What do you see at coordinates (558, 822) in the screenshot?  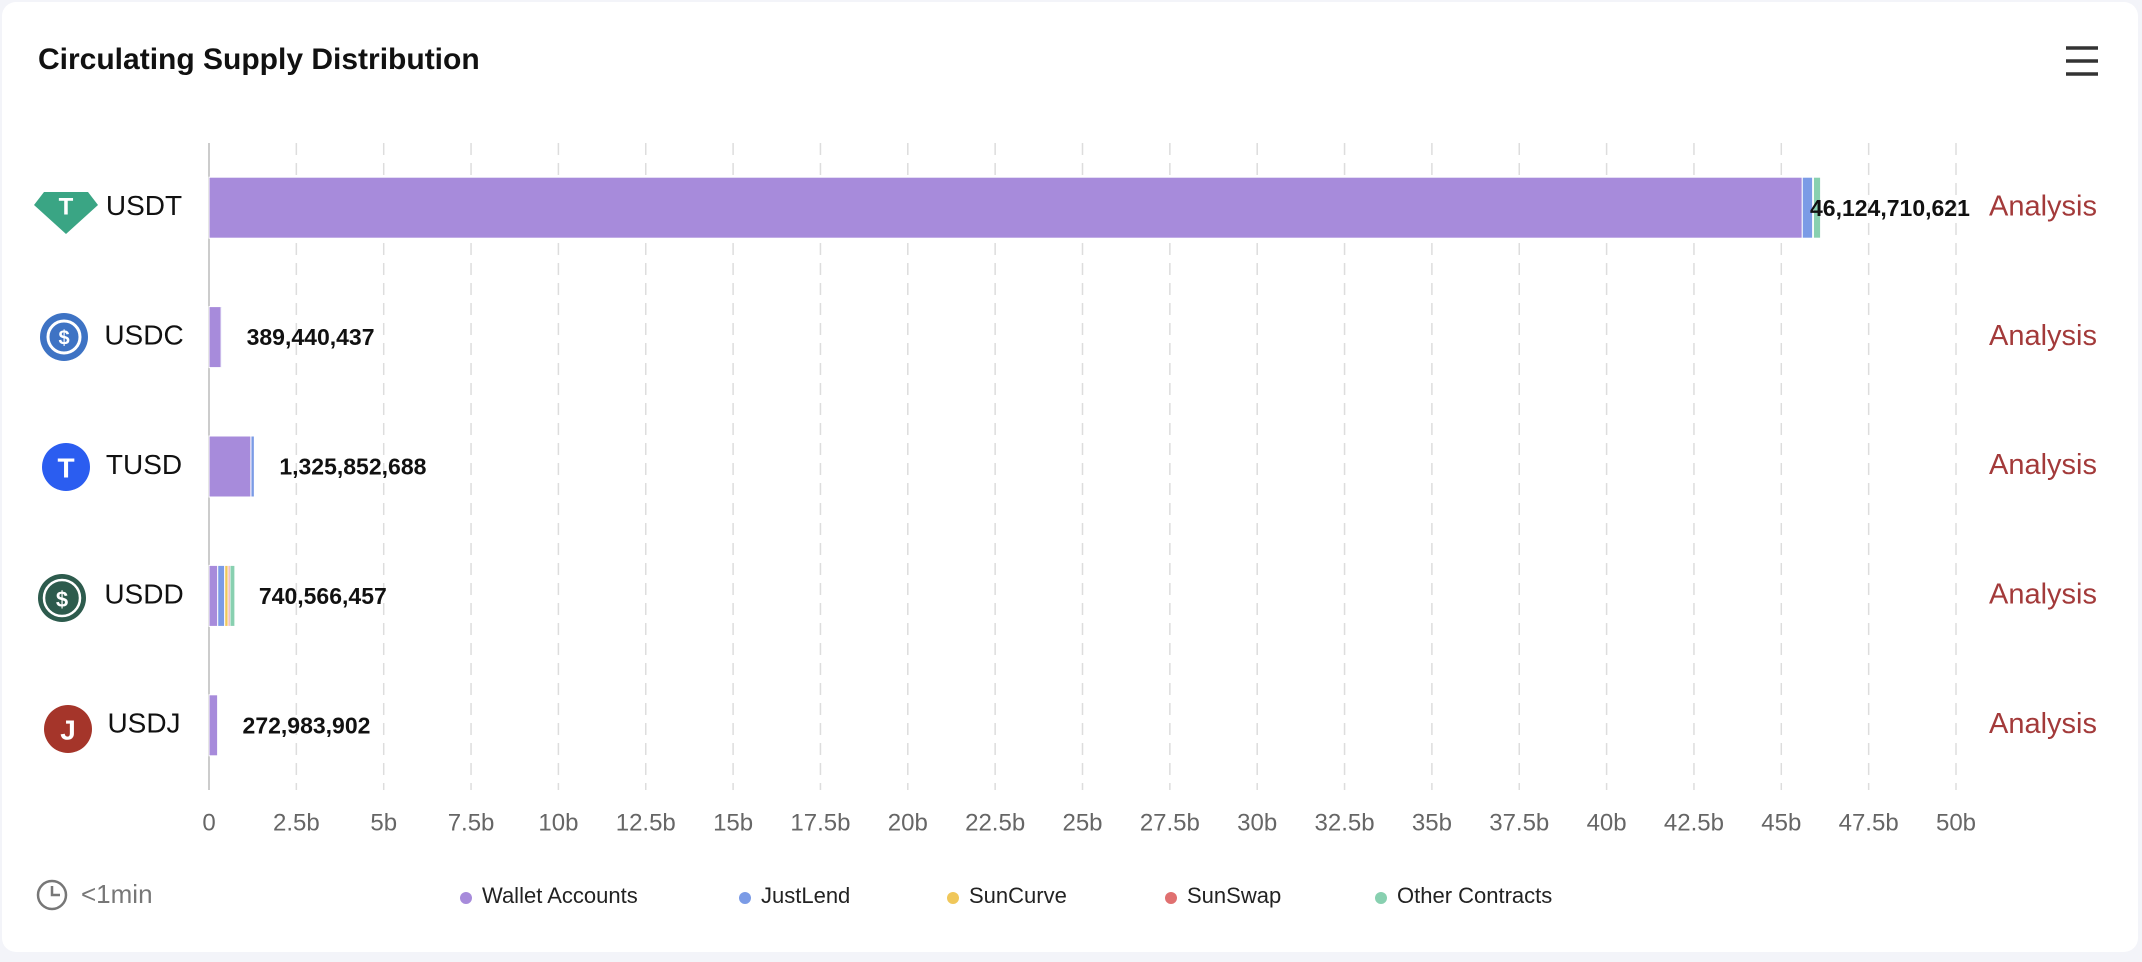 I see `x-tick-label: 10b` at bounding box center [558, 822].